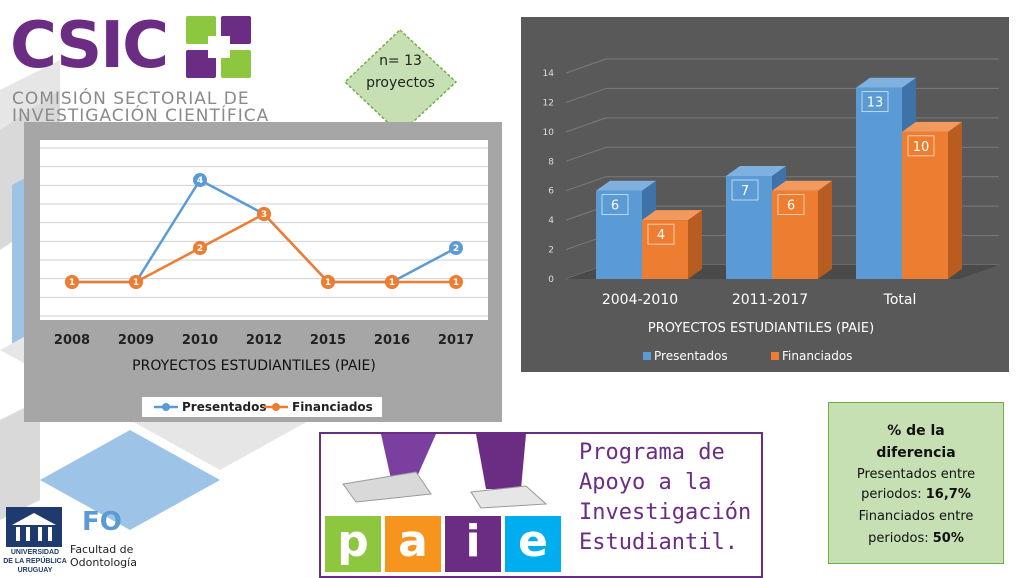 This screenshot has height=578, width=1024. What do you see at coordinates (551, 221) in the screenshot?
I see `y-tick-label: 4` at bounding box center [551, 221].